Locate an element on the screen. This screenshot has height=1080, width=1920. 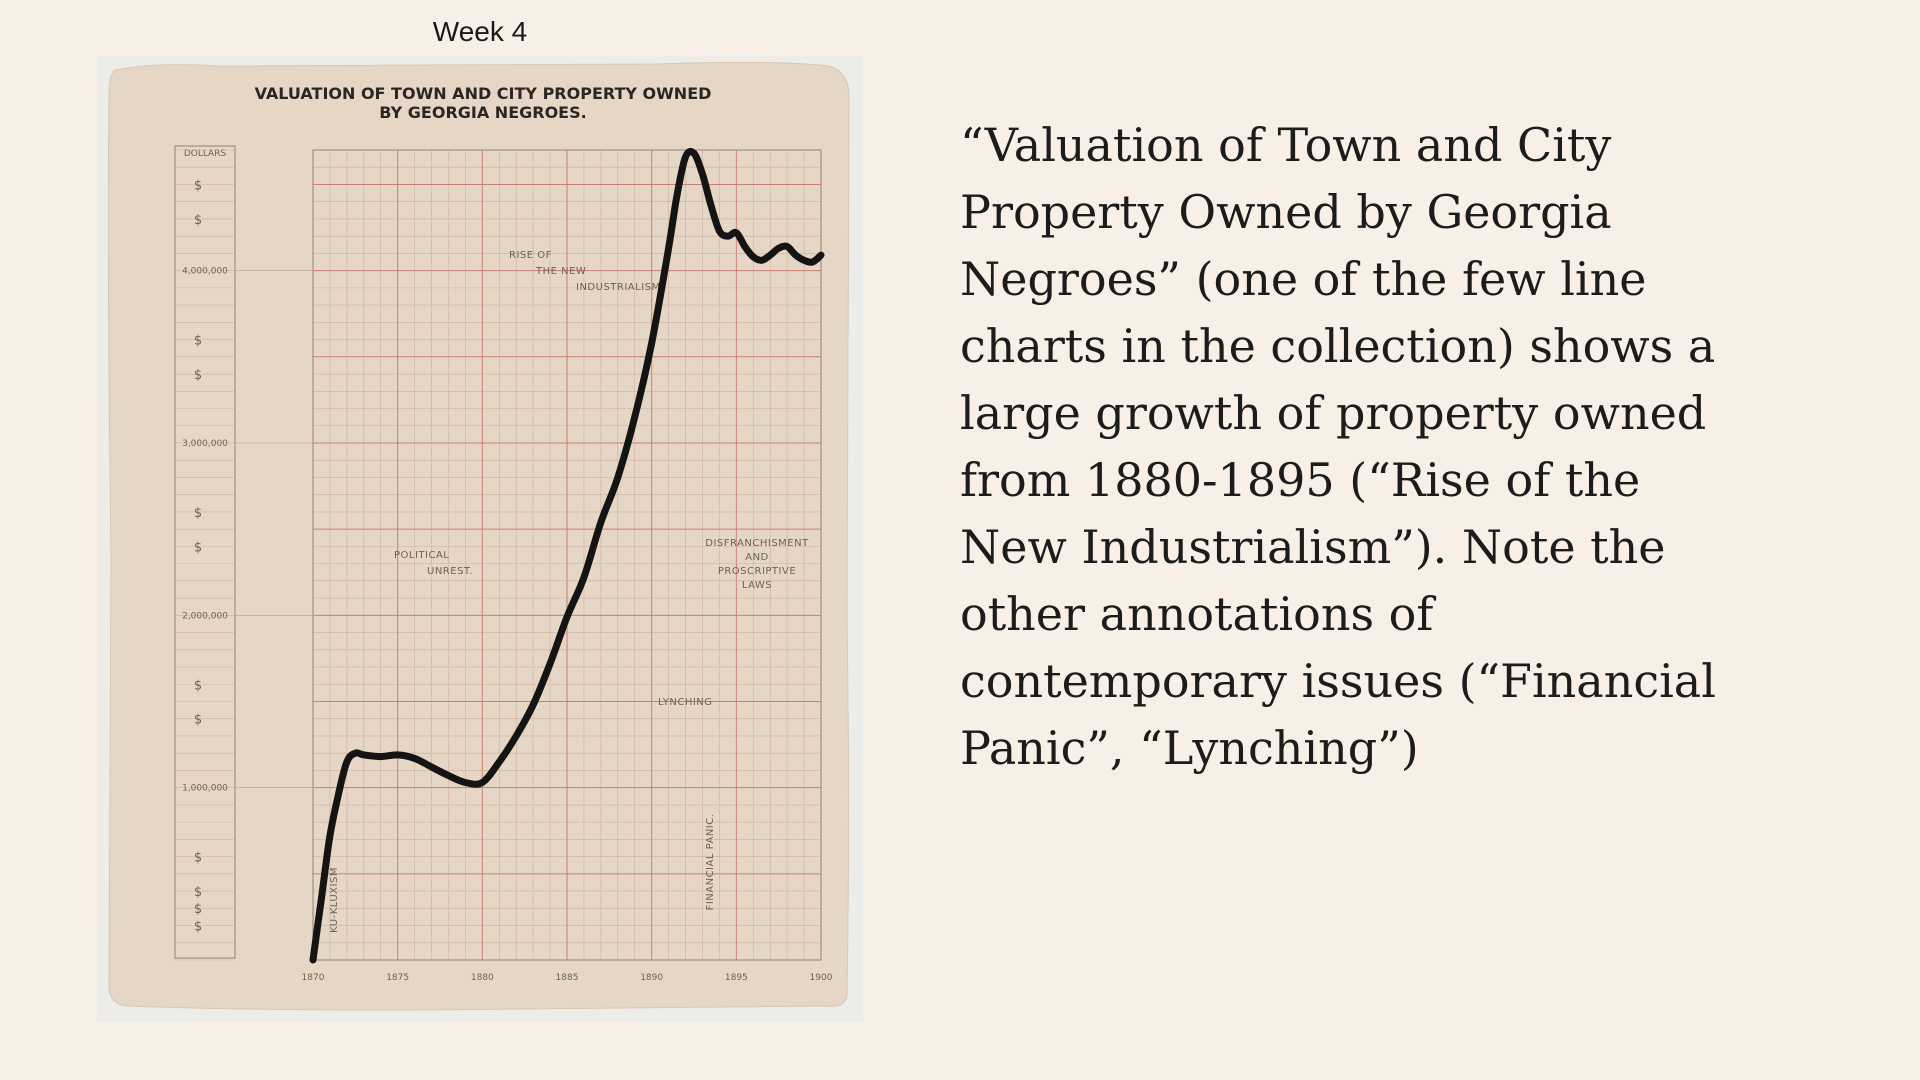
y-tick-label: 2,000,000 is located at coordinates (205, 616).